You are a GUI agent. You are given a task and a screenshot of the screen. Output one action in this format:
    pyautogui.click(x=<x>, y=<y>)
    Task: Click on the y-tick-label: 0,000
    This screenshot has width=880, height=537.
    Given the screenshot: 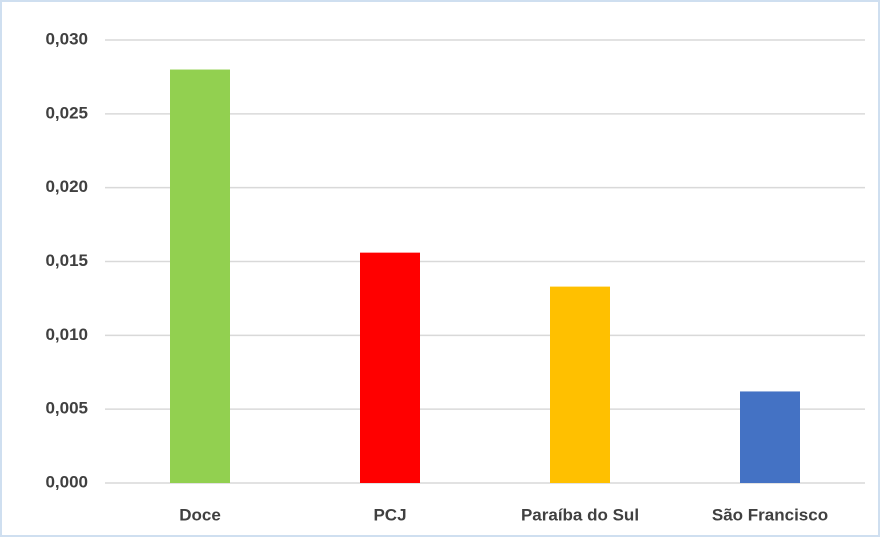 What is the action you would take?
    pyautogui.click(x=66, y=481)
    